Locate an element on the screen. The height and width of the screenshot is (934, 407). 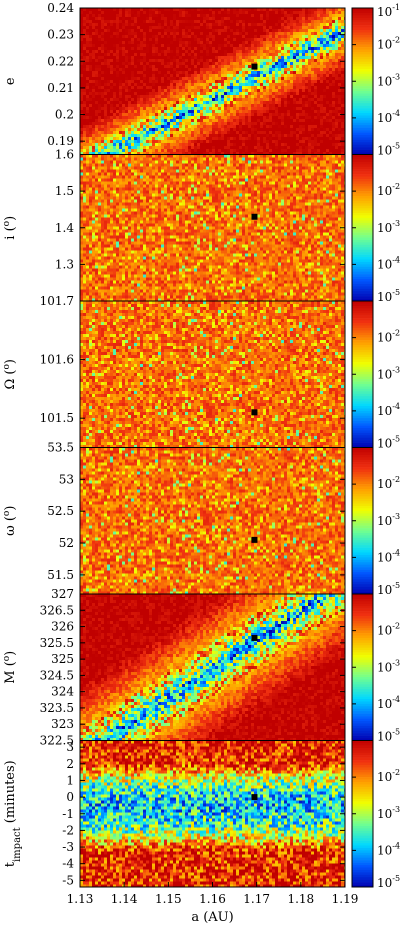
panel-i: 1.3 1.4 1.5 1.6 is located at coordinates (200, 225).